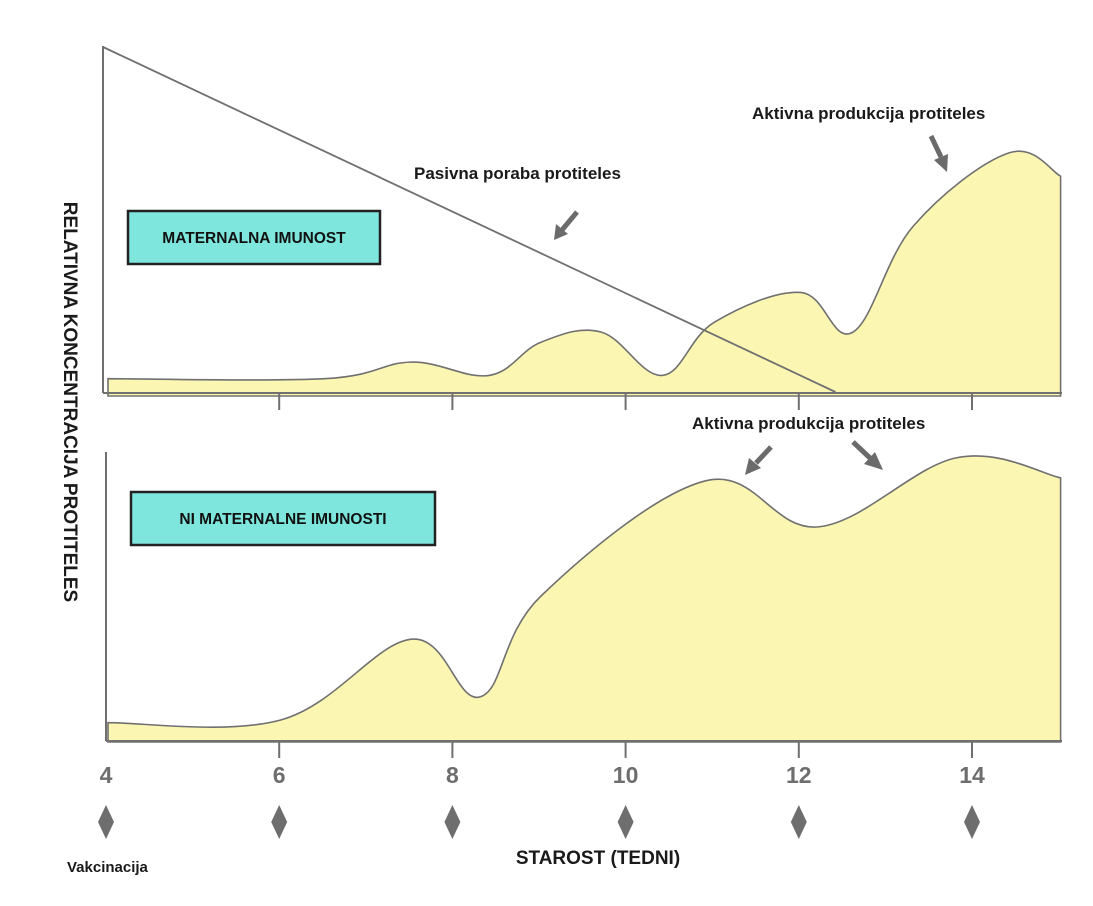  Describe the element at coordinates (108, 867) in the screenshot. I see `vaccination-label: Vakcinacija` at that location.